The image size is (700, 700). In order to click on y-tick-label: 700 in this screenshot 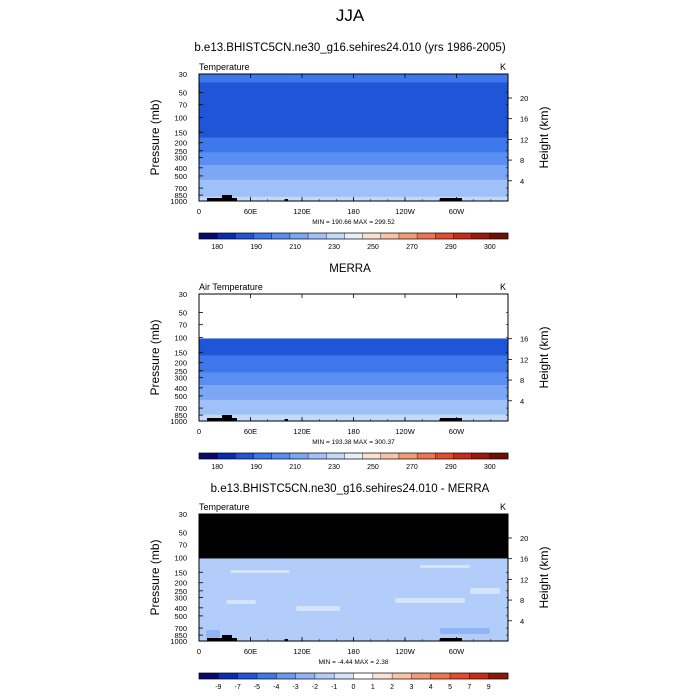, I will do `click(180, 188)`.